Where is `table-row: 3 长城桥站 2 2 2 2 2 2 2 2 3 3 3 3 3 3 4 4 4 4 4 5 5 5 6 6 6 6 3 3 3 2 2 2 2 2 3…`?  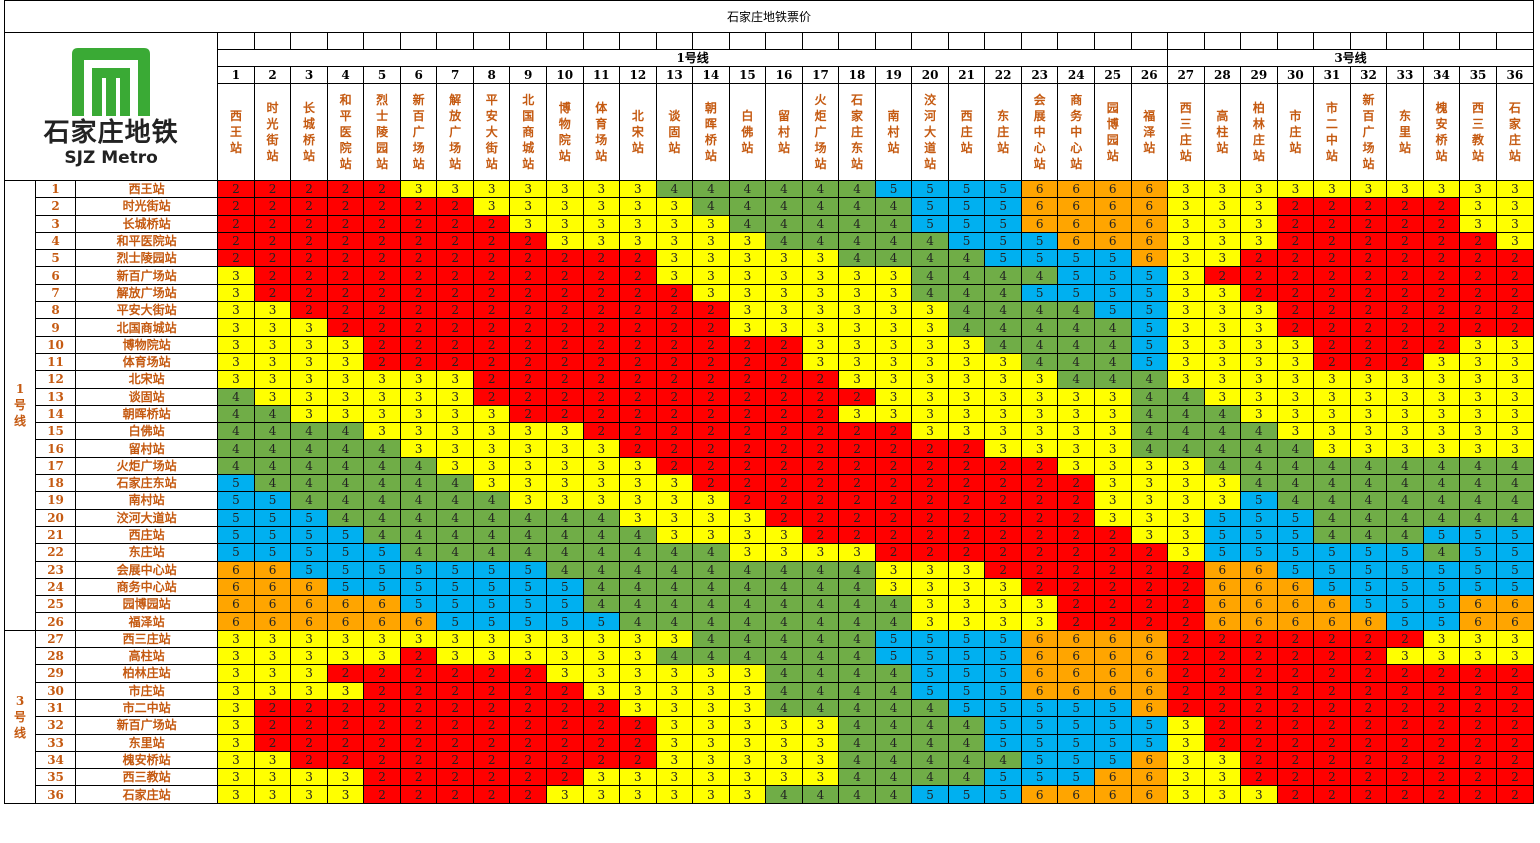 table-row: 3 长城桥站 2 2 2 2 2 2 2 2 3 3 3 3 3 3 4 4 4 4 4 5 5 5 6 6 6 6 3 3 3 2 2 2 2 2 3… is located at coordinates (770, 223).